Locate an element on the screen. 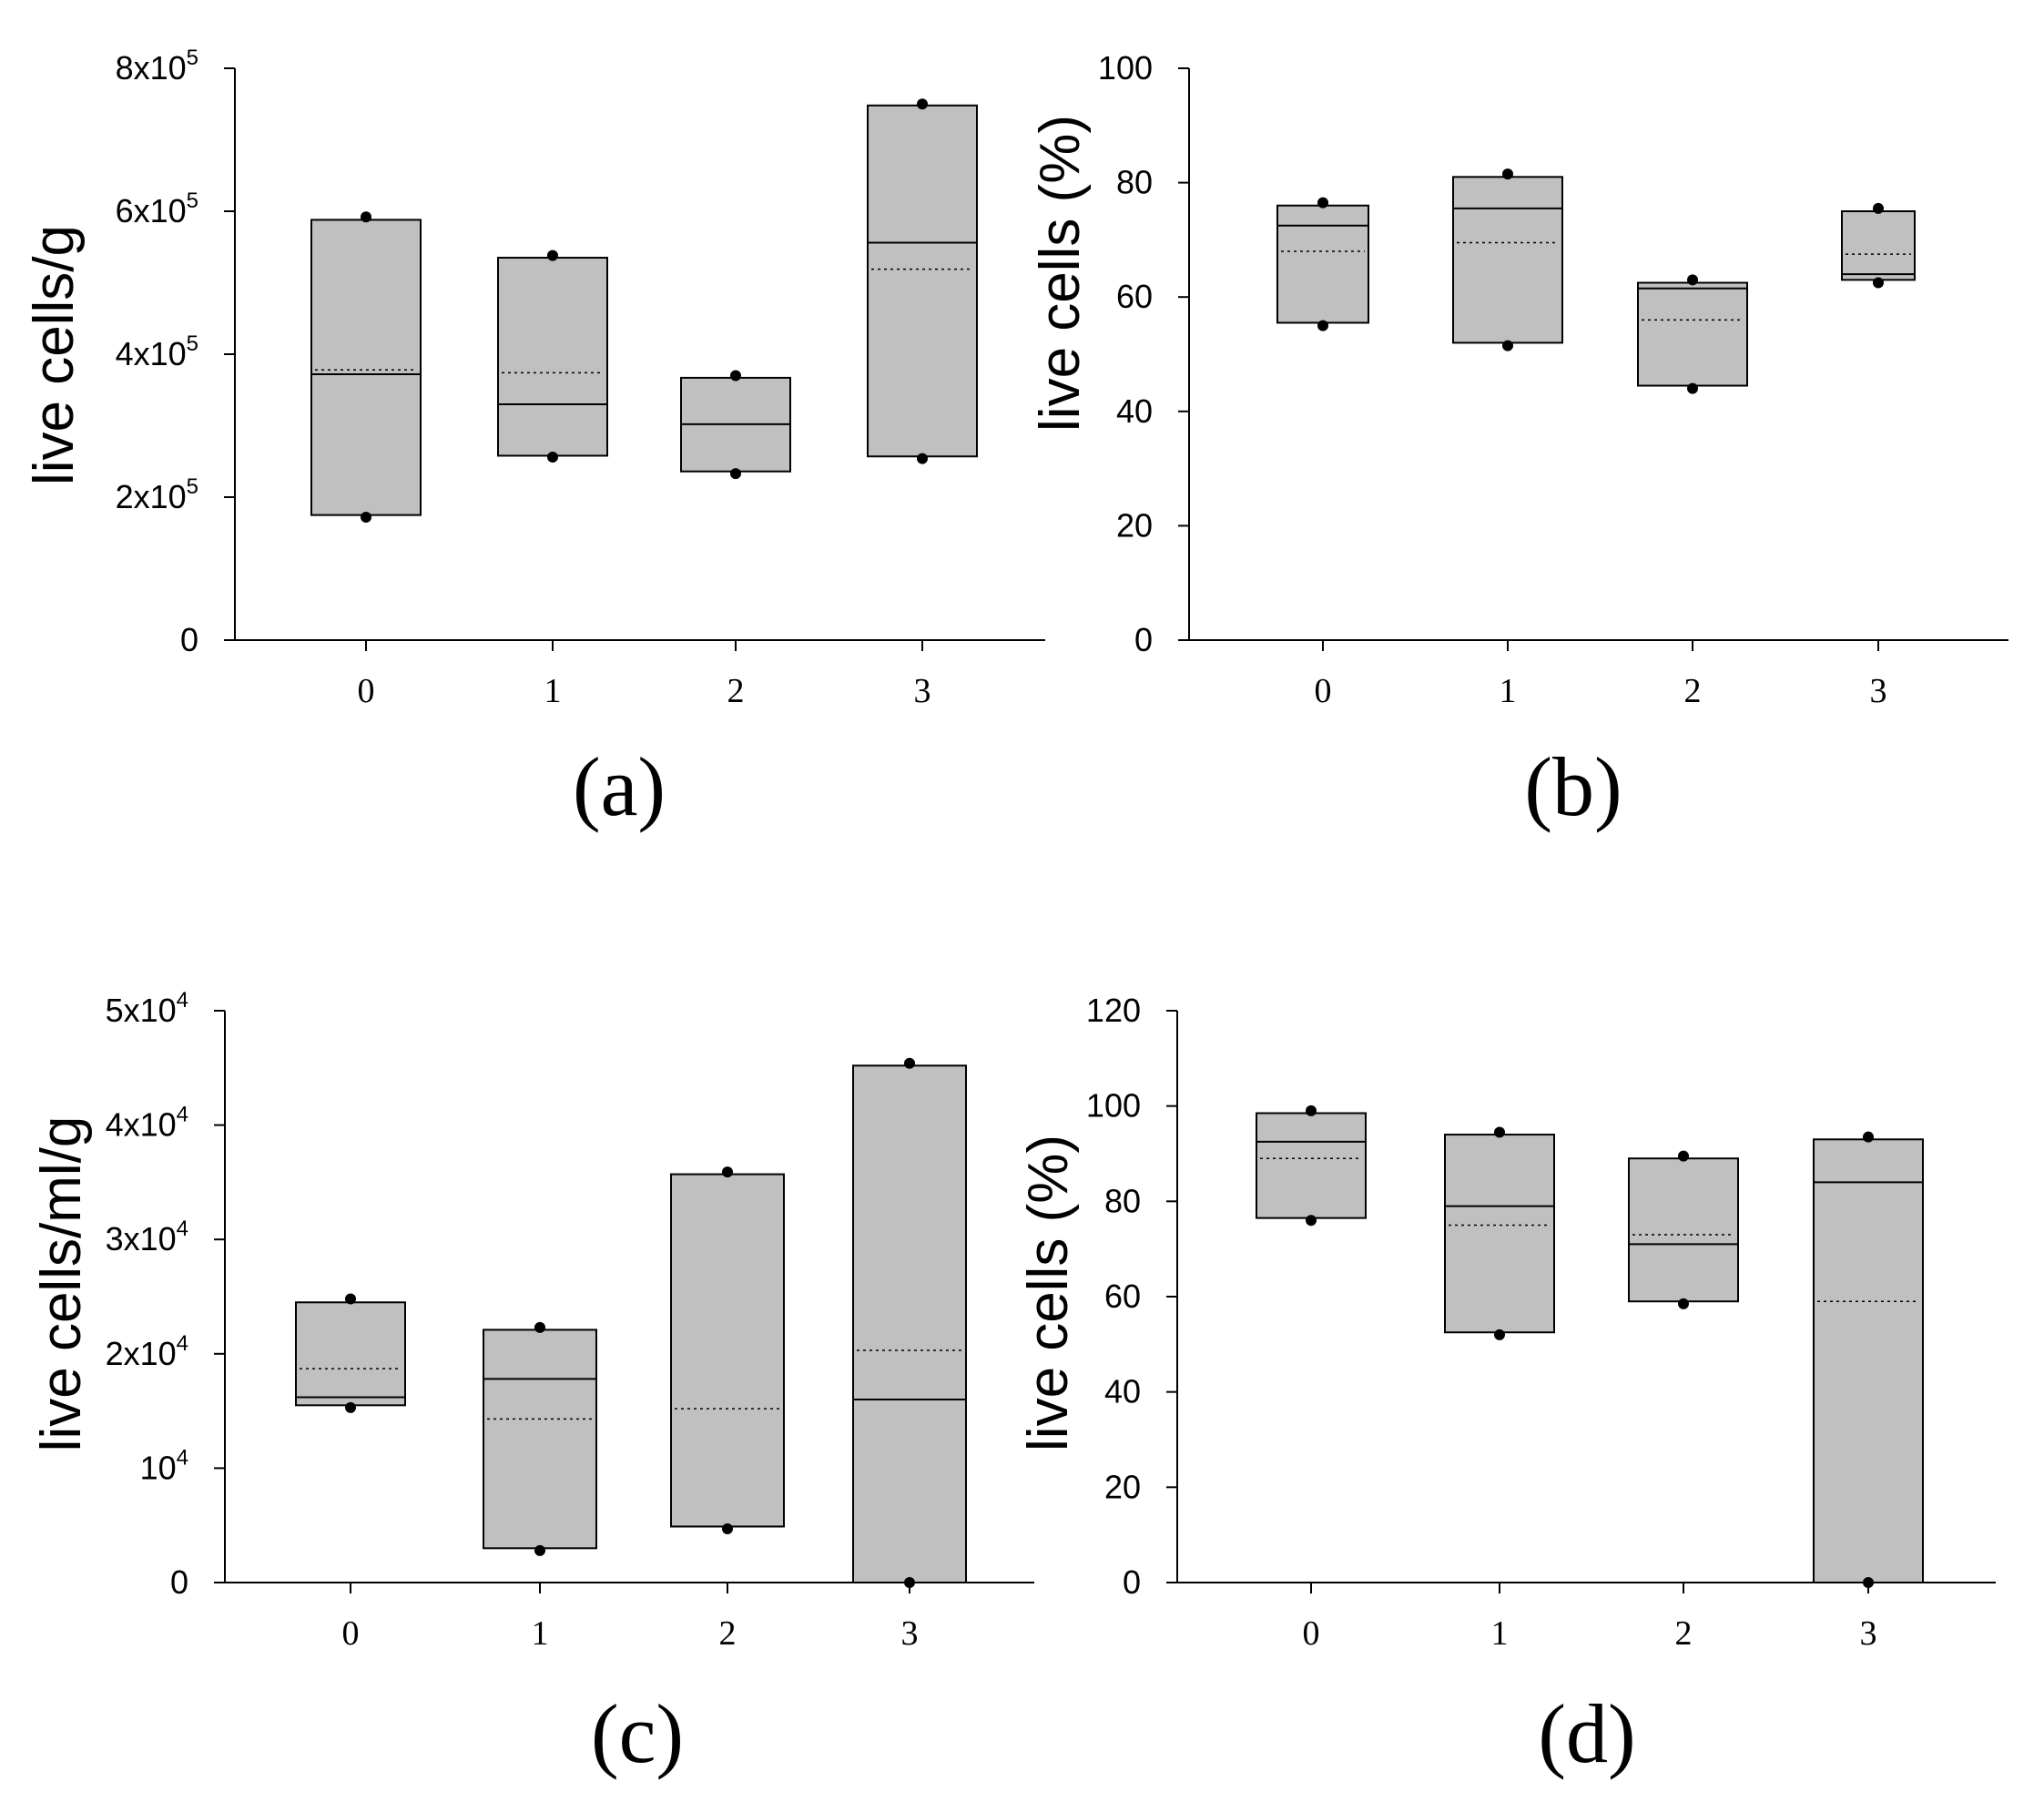 This screenshot has width=2044, height=1812. y-tick-label: 3x10⁴ is located at coordinates (147, 1236).